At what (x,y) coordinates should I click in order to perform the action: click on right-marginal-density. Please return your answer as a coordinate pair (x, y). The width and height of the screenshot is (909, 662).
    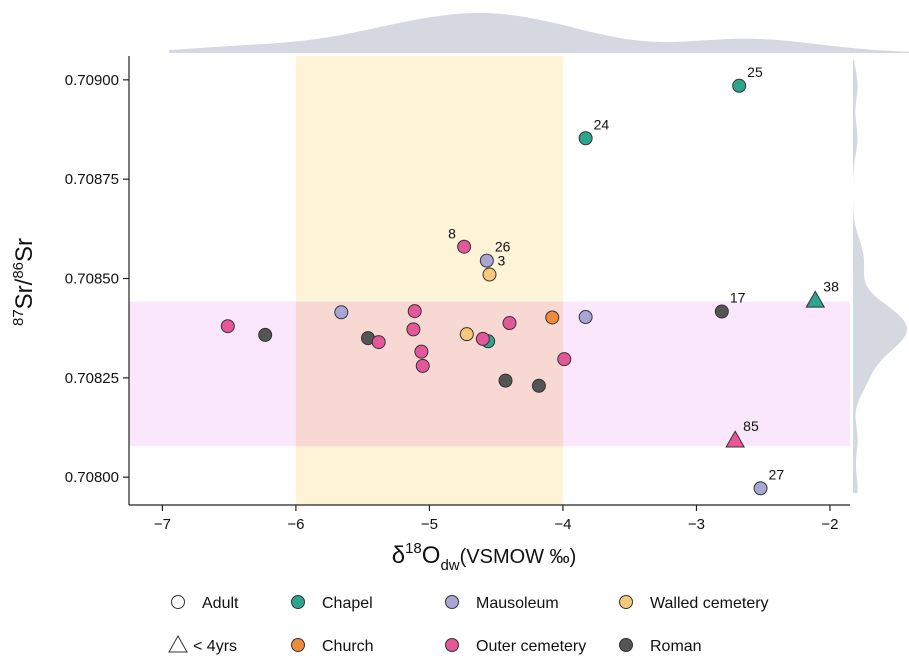
    Looking at the image, I should click on (880, 277).